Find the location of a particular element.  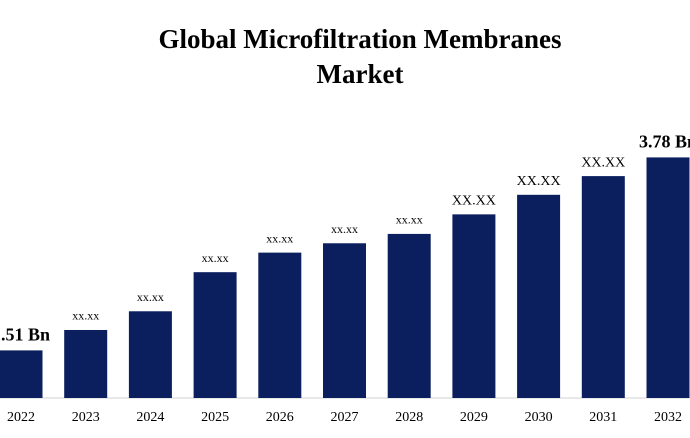

x-tick-label: 2028 is located at coordinates (409, 417).